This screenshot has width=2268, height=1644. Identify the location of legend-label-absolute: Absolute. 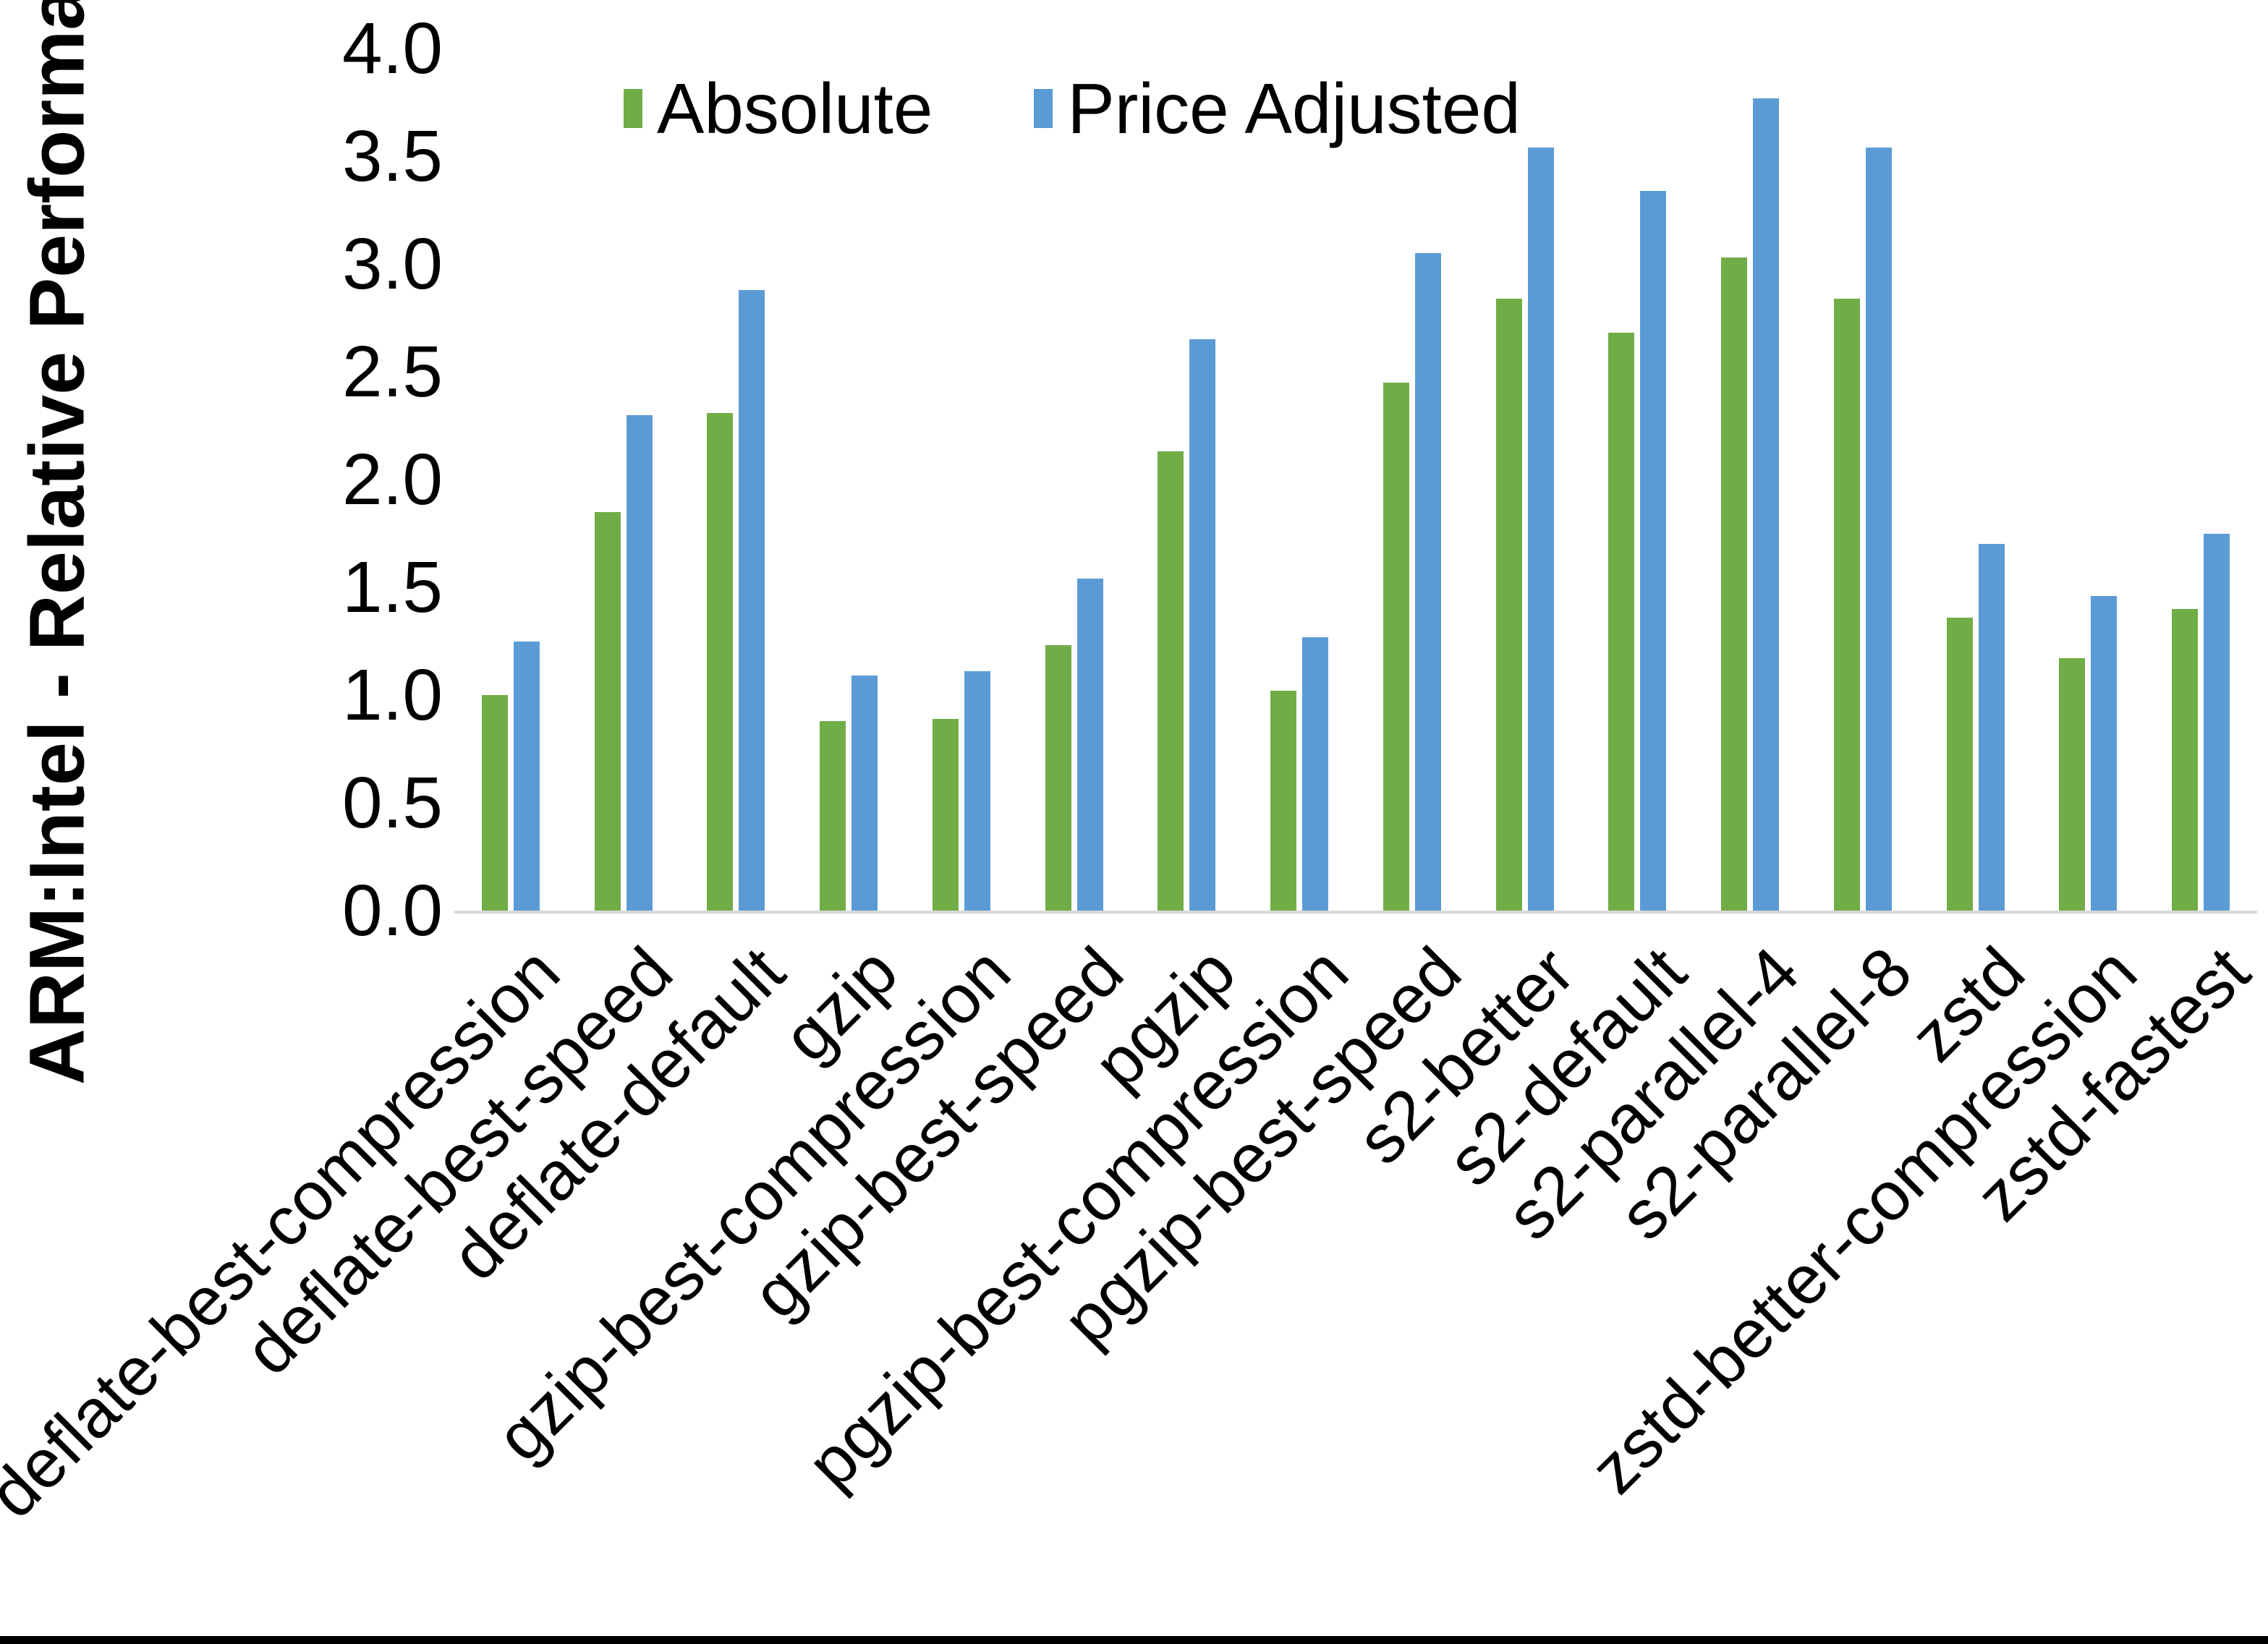
(795, 108).